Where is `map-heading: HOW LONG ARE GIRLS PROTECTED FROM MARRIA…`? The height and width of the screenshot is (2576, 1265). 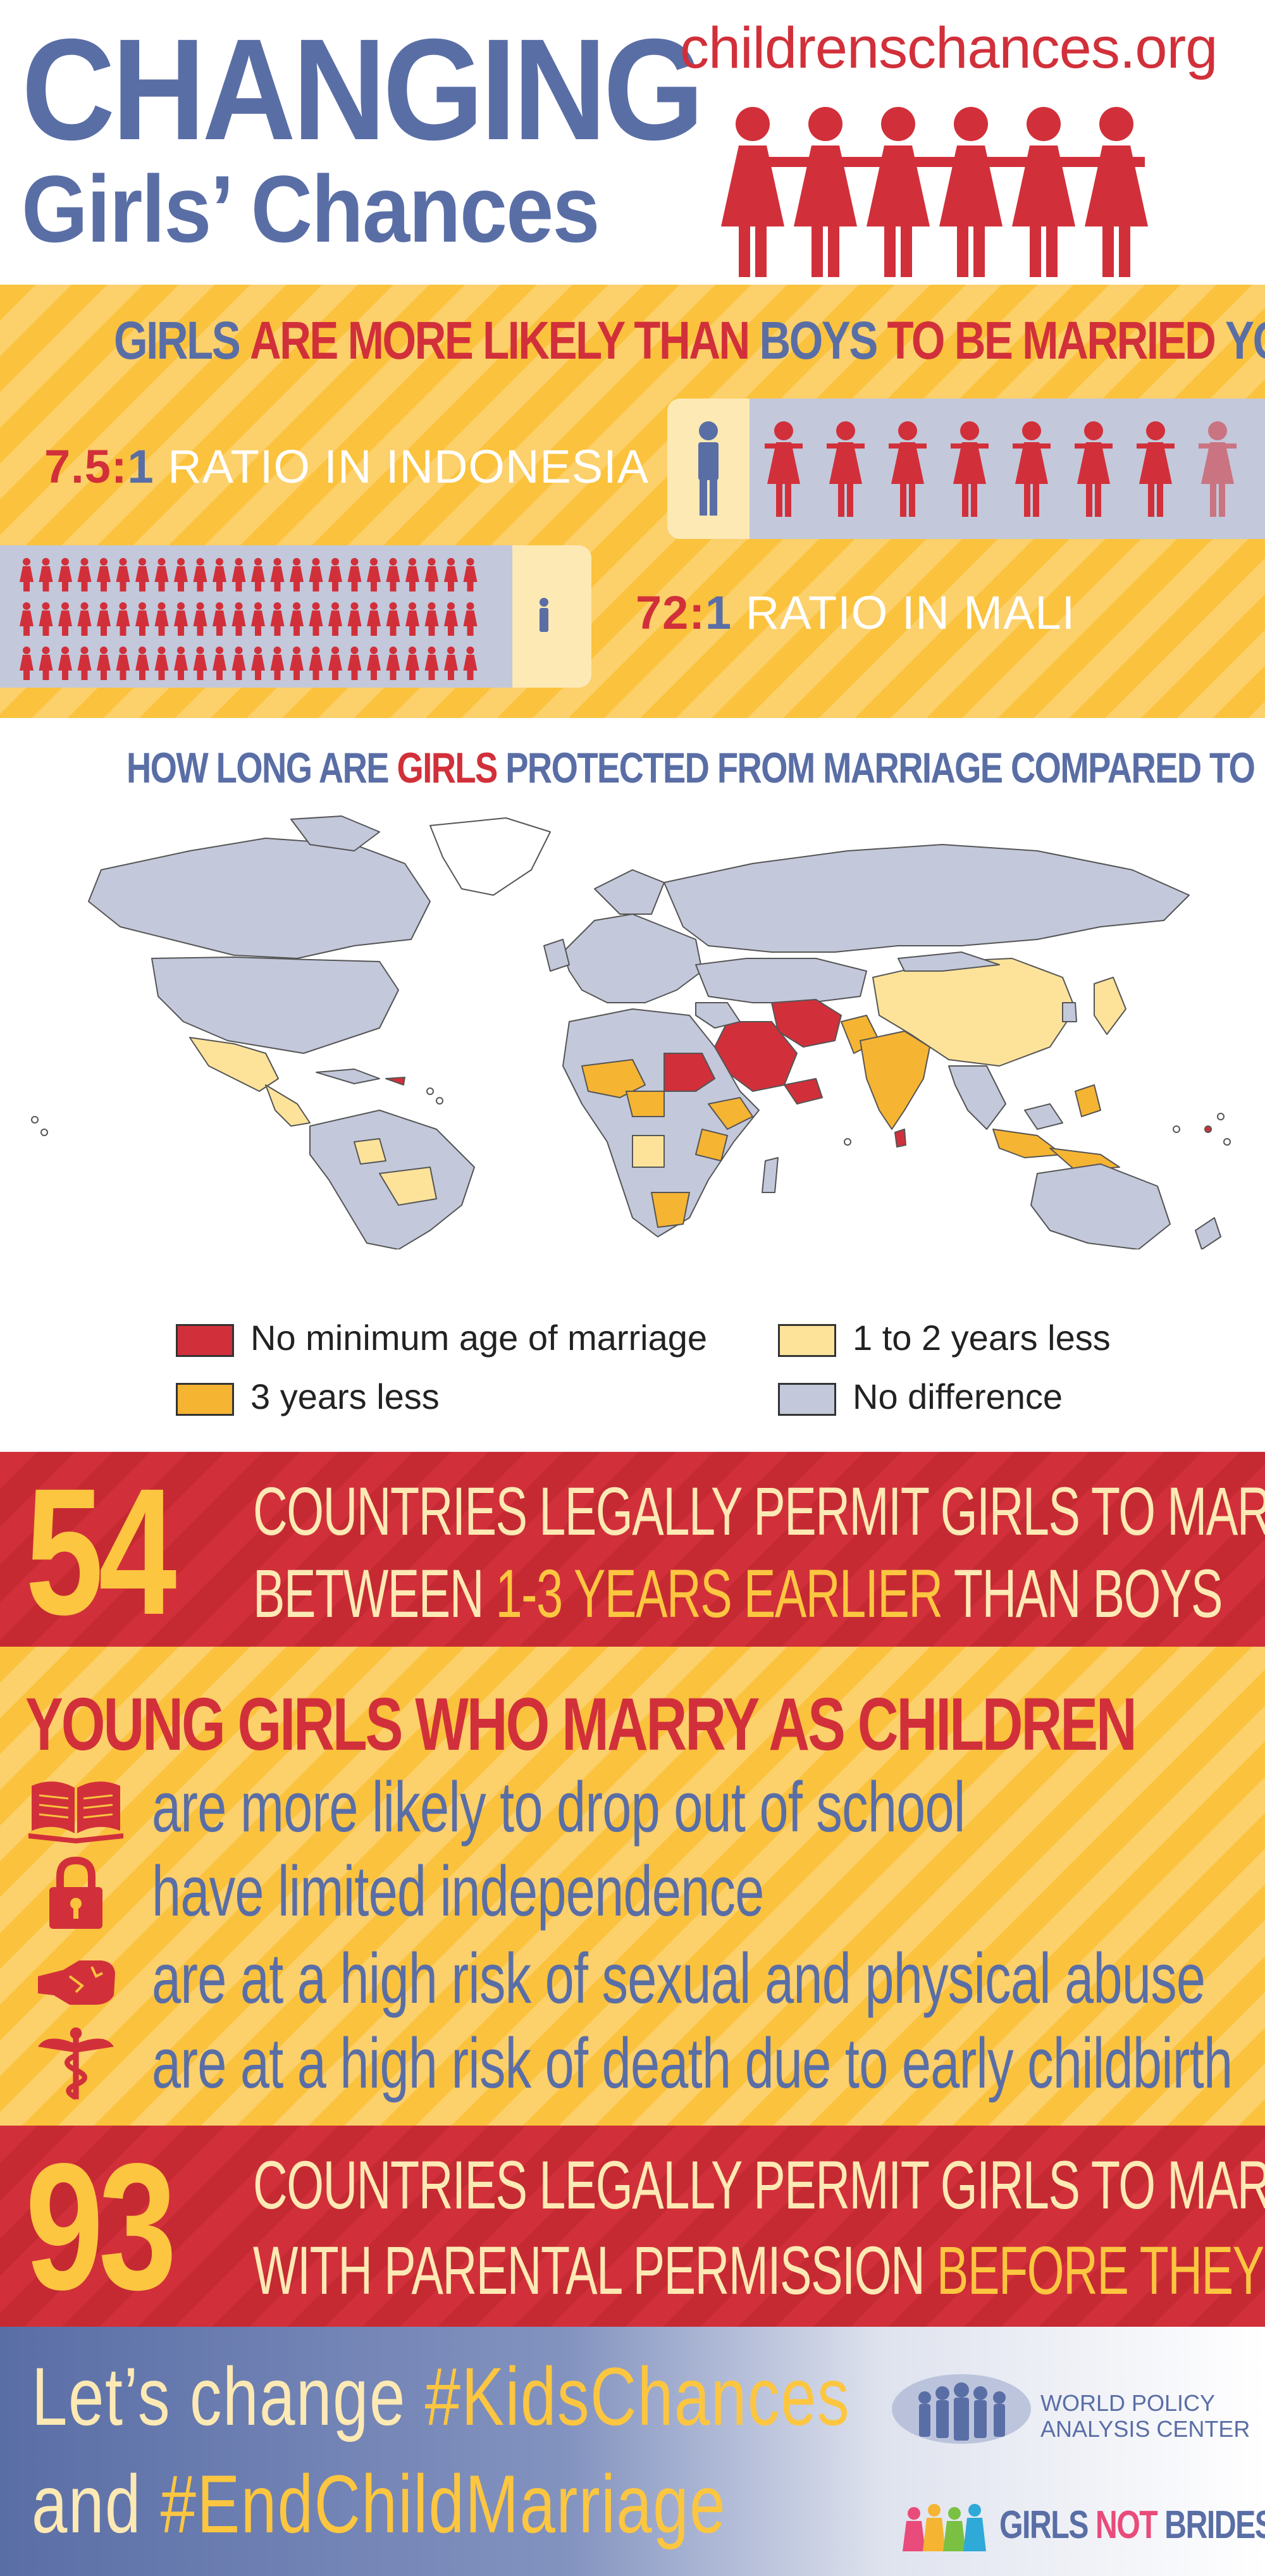
map-heading: HOW LONG ARE GIRLS PROTECTED FROM MARRIA… is located at coordinates (695, 768).